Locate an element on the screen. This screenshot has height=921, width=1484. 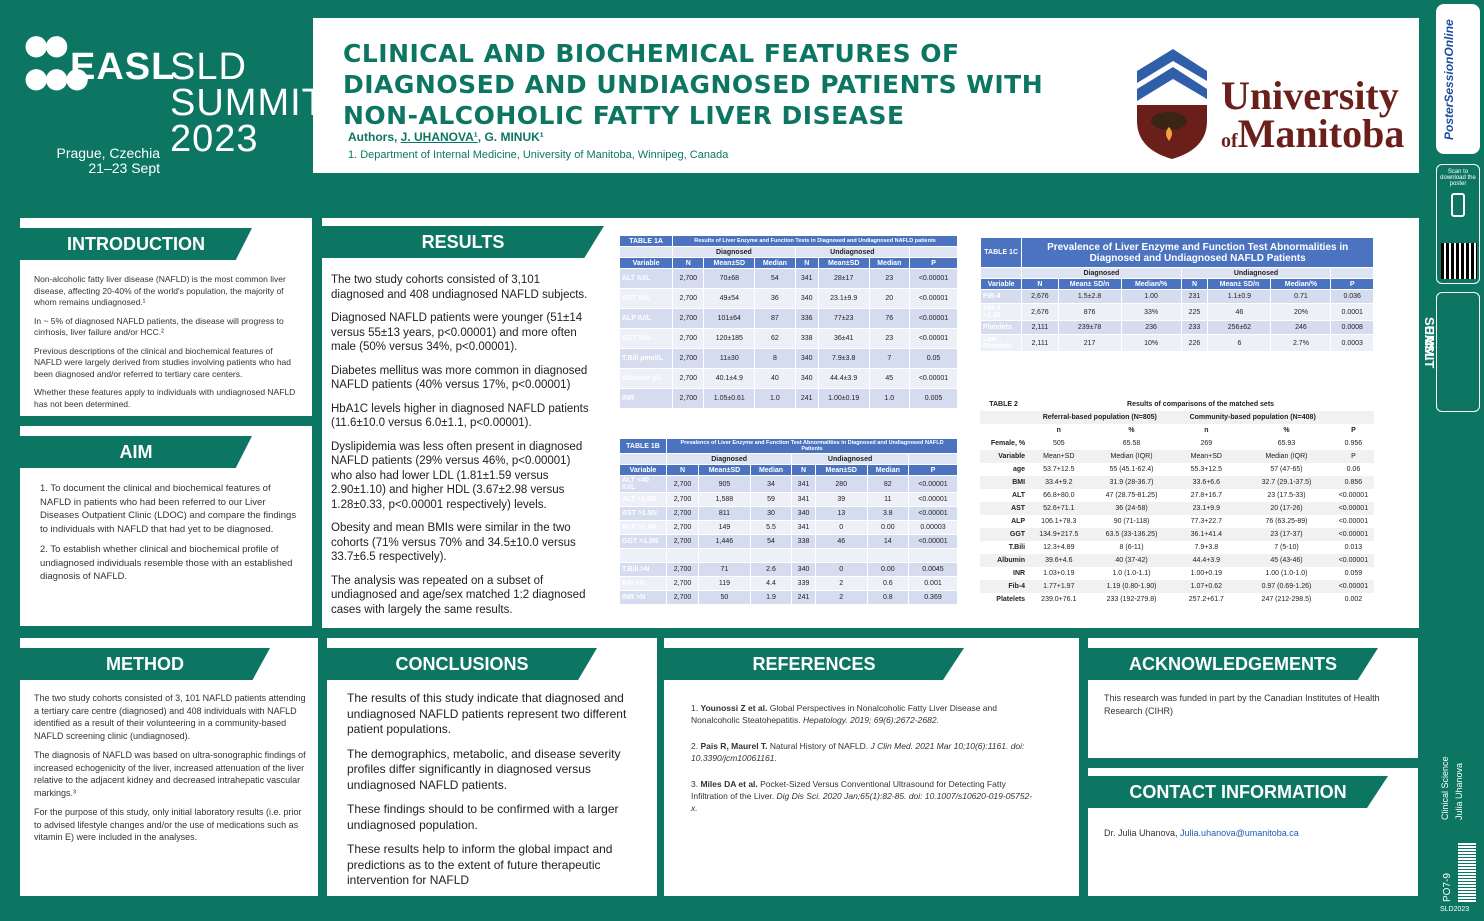
table-cell: 233 is located at coordinates (1194, 327).